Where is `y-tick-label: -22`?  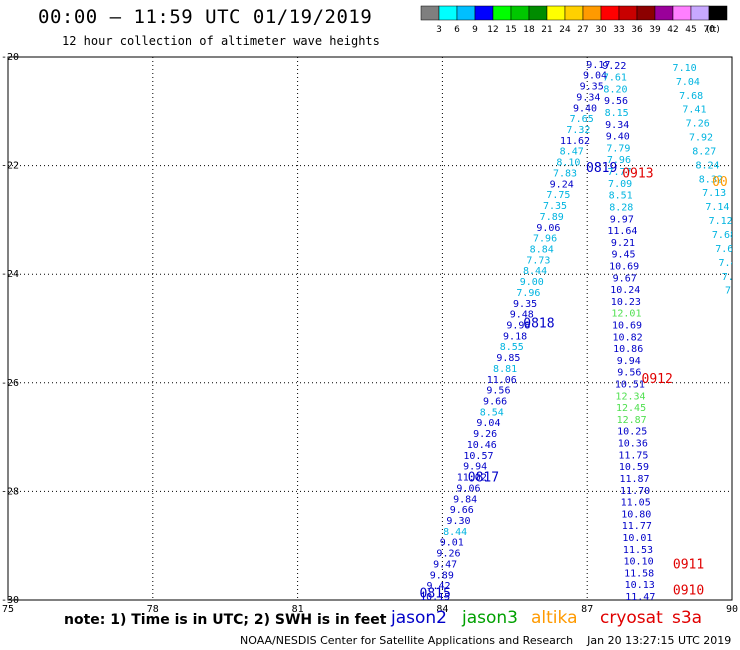 y-tick-label: -22 is located at coordinates (10, 166).